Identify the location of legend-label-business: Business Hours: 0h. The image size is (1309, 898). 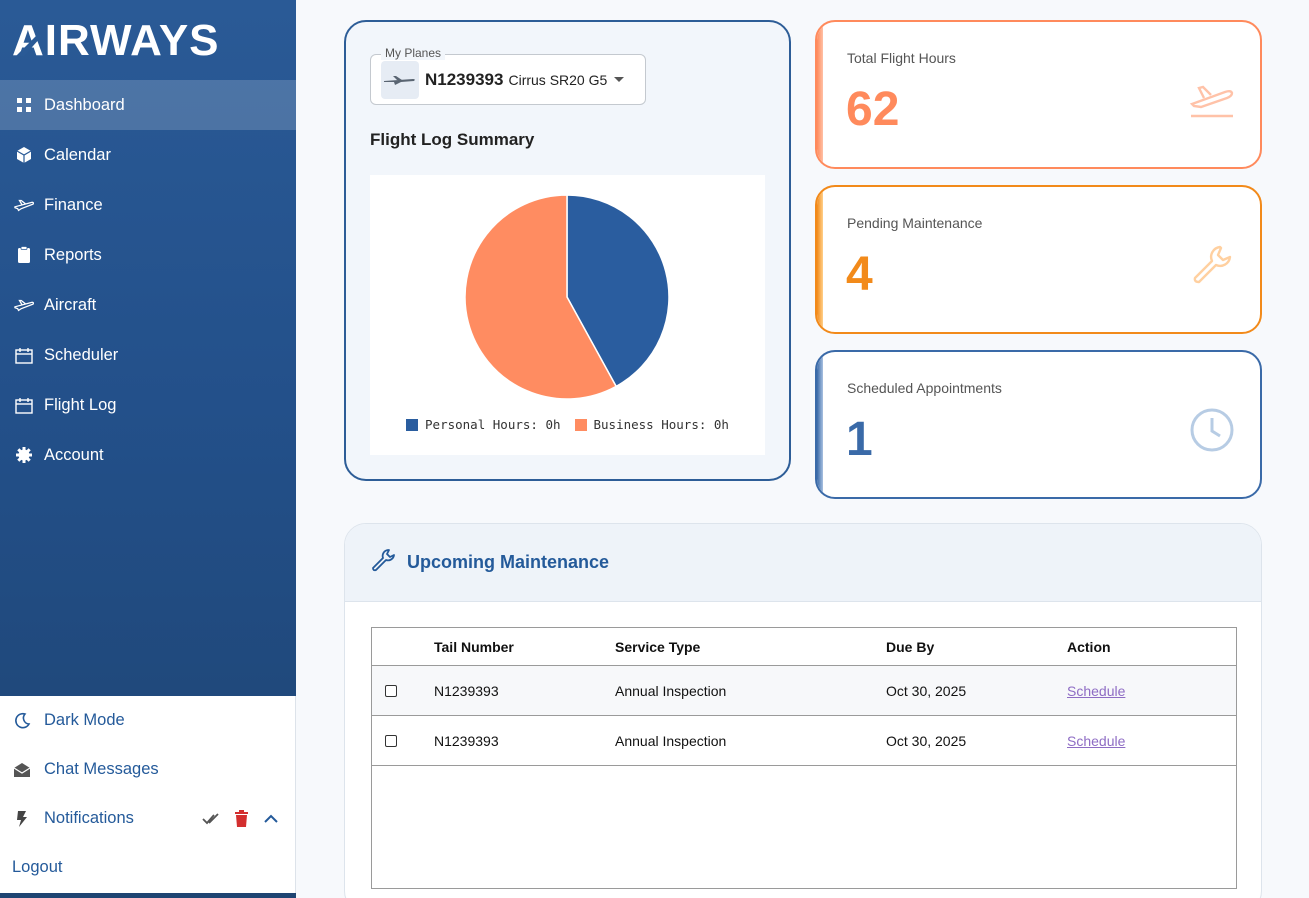
(661, 424).